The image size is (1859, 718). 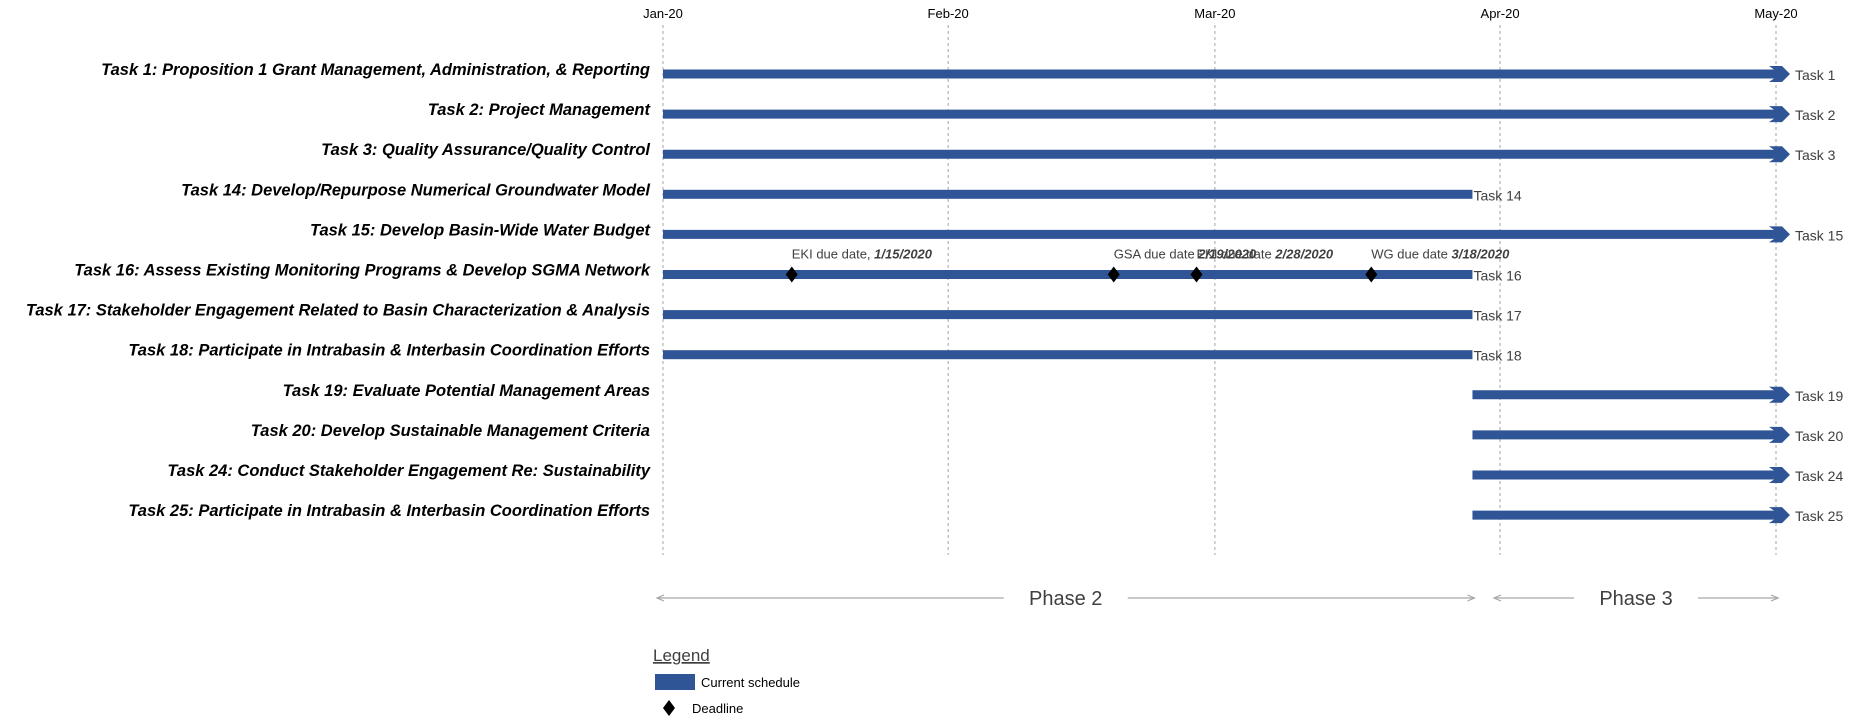 What do you see at coordinates (1411, 254) in the screenshot?
I see `deadline-prefix: WG due date` at bounding box center [1411, 254].